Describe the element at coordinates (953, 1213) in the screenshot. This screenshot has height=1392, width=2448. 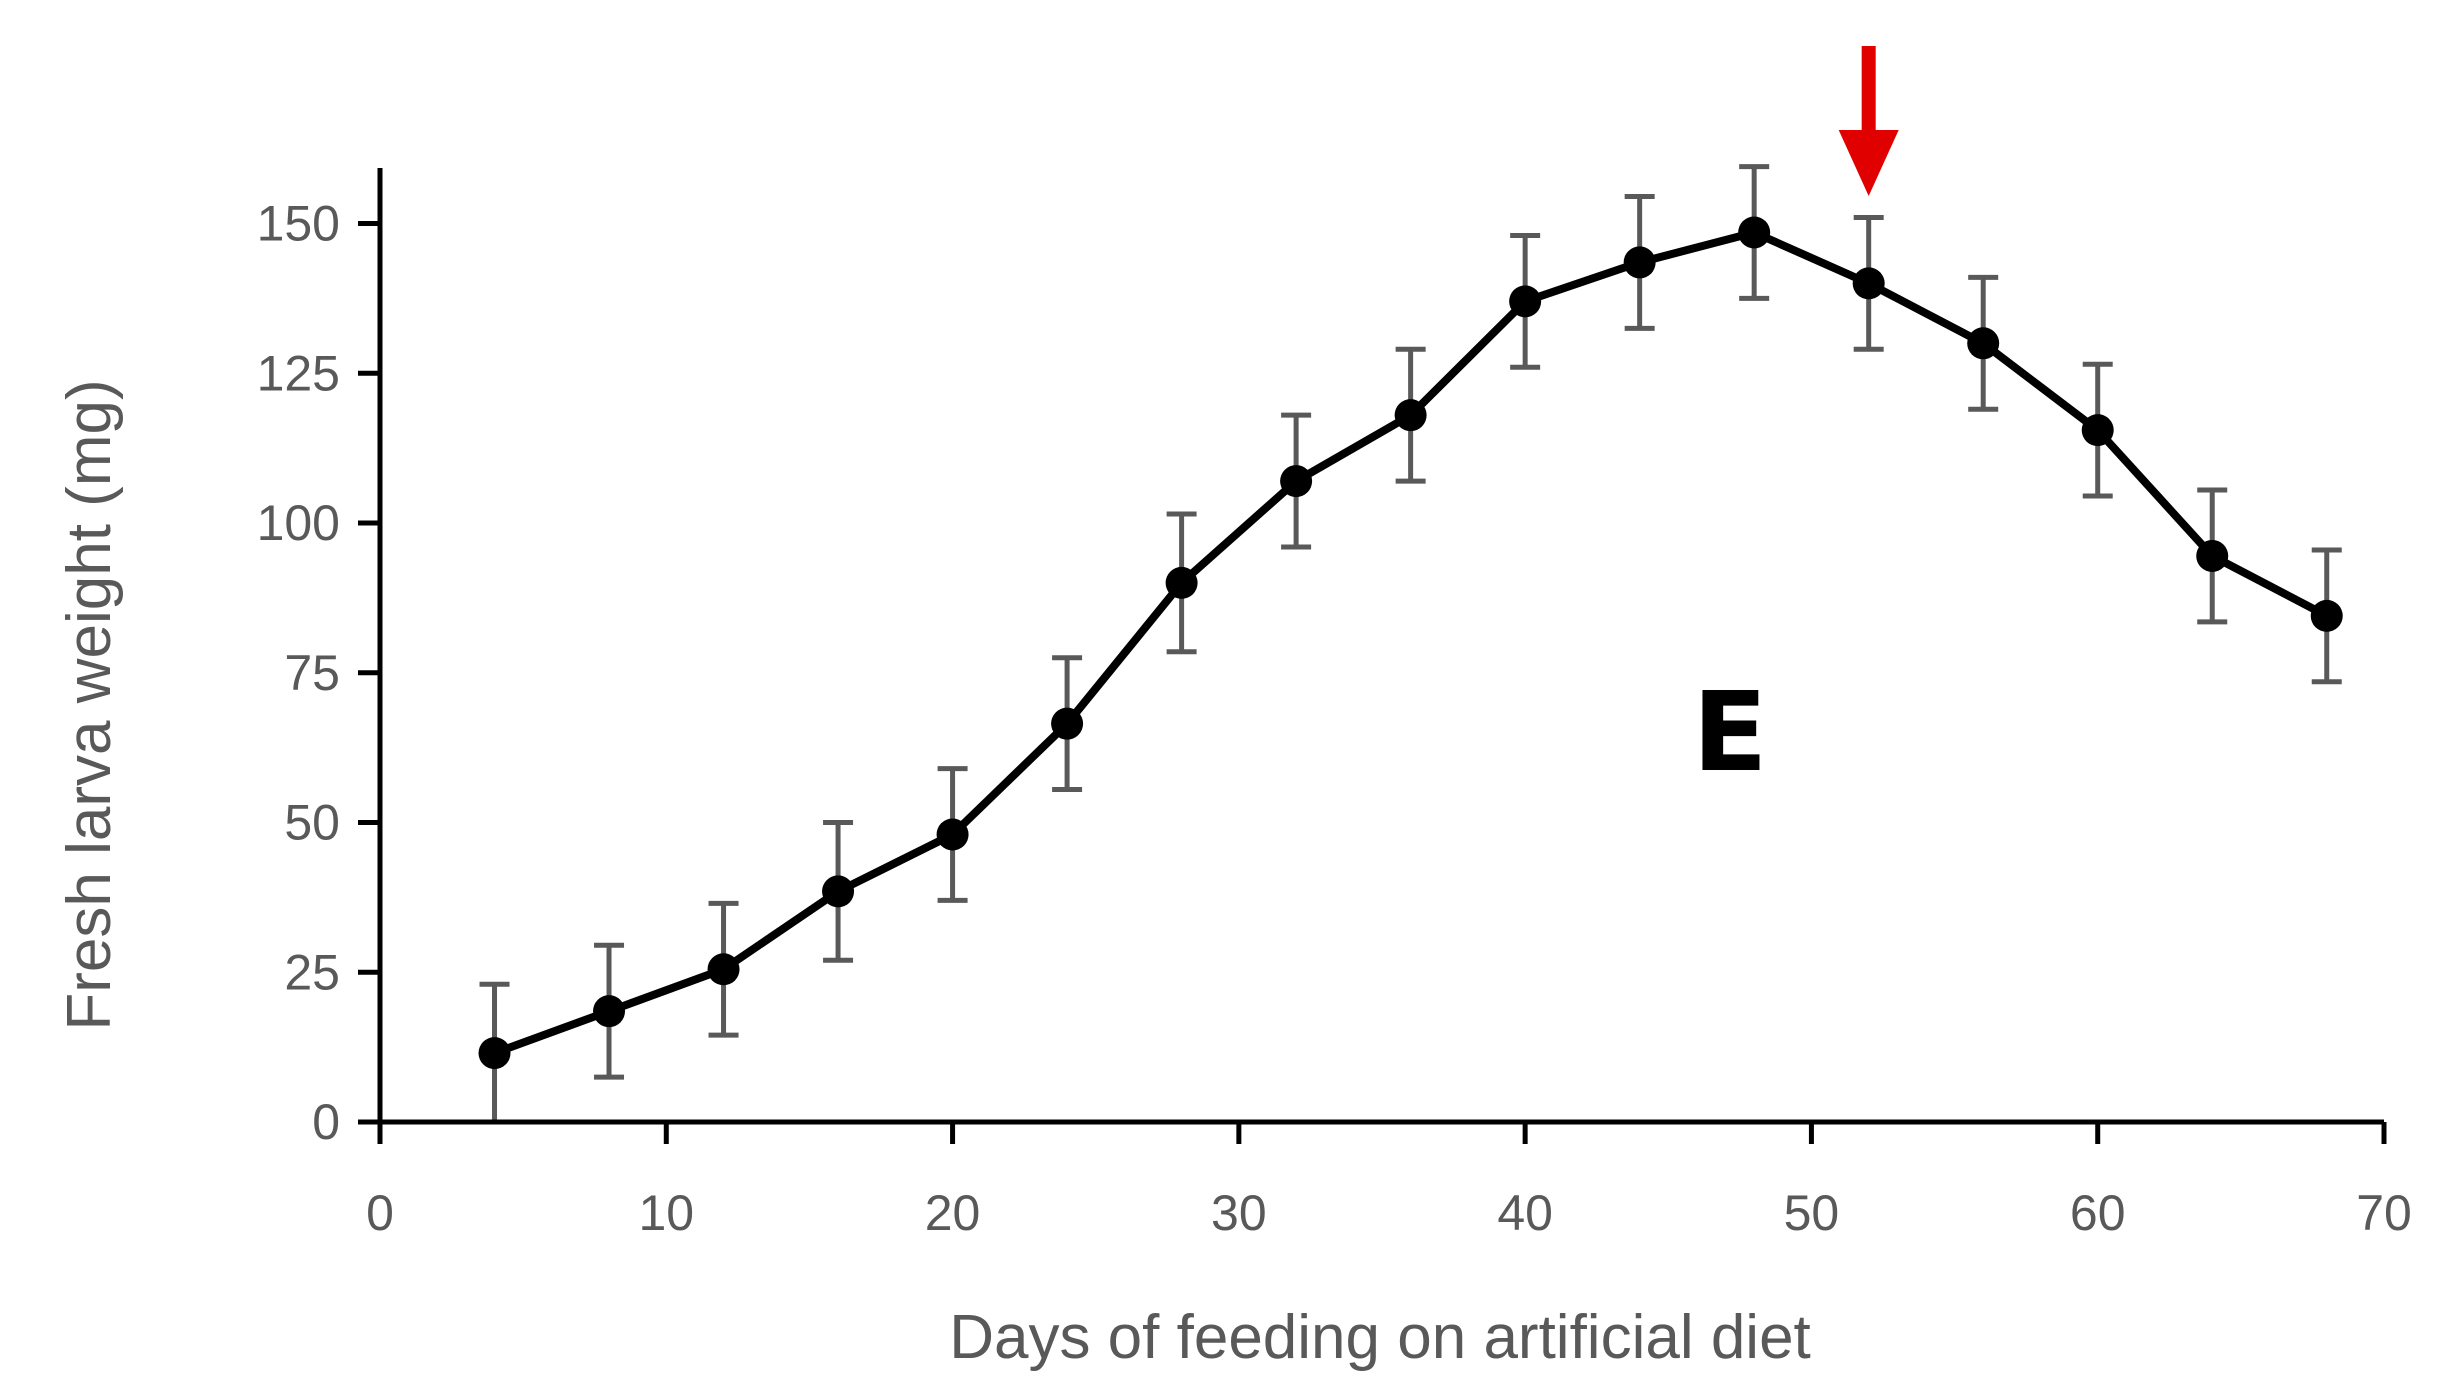
I see `x-tick-label: 20` at that location.